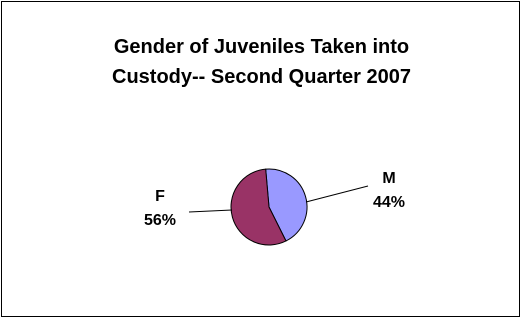 This screenshot has height=320, width=523. Describe the element at coordinates (286, 205) in the screenshot. I see `pie-slice-m` at that location.